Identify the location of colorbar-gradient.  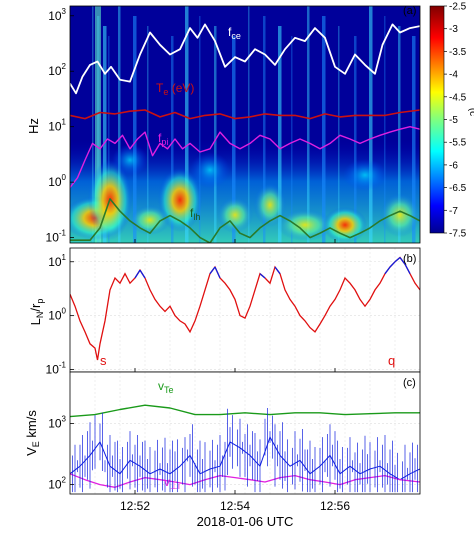
(437, 119).